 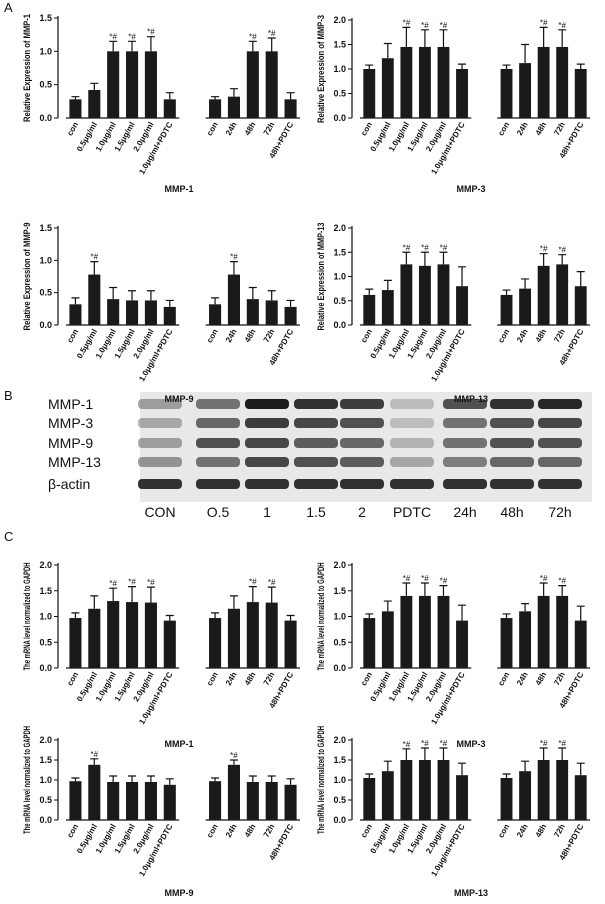 I want to click on x-tick-label: 72h, so click(x=269, y=128).